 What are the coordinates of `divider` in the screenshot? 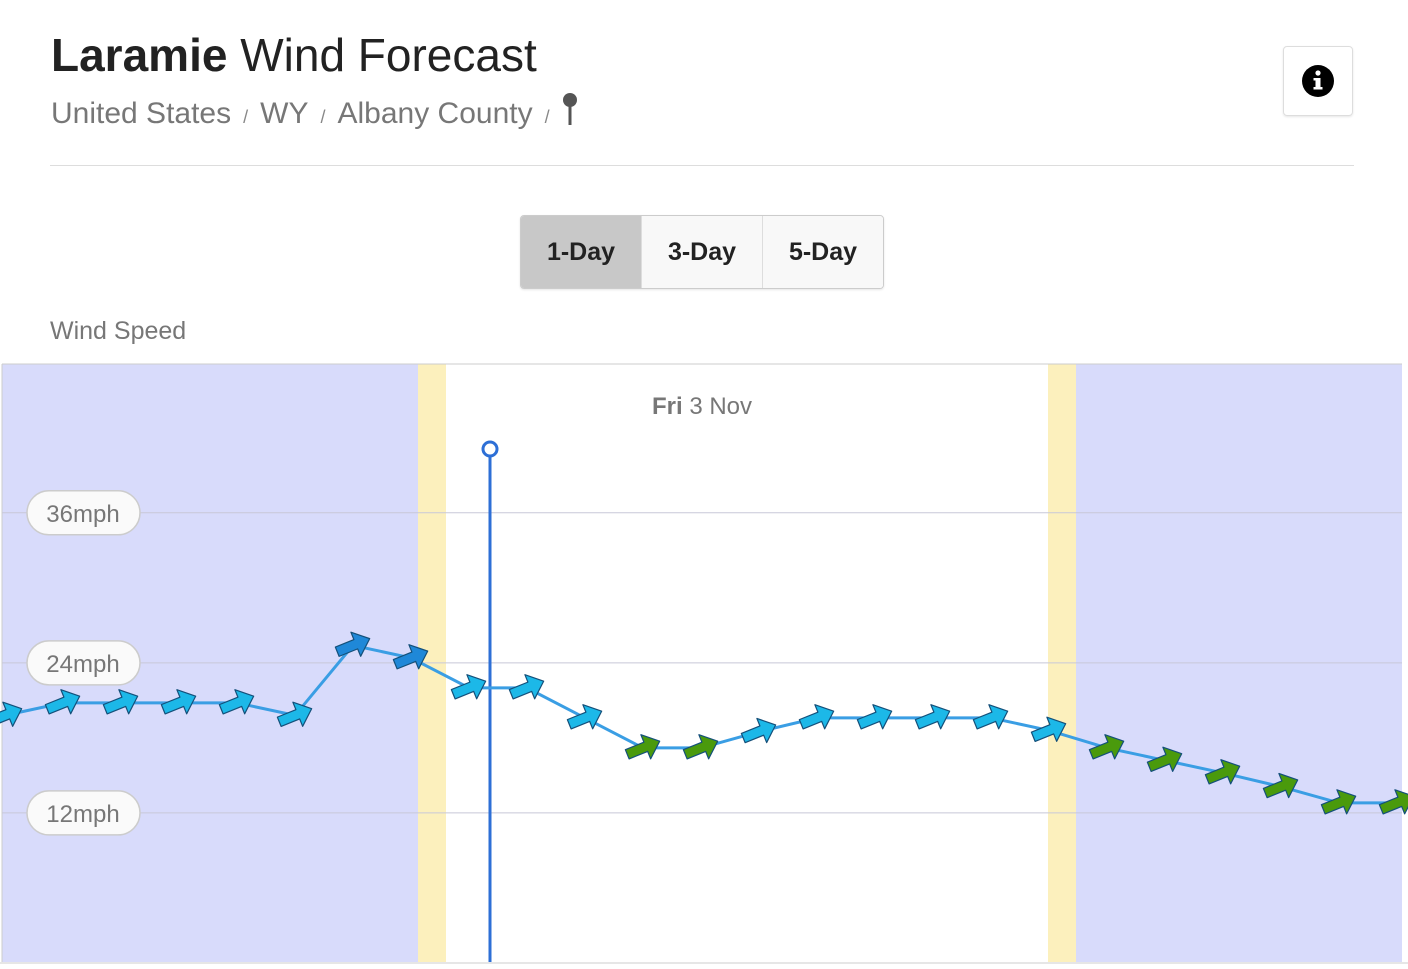 It's located at (702, 165).